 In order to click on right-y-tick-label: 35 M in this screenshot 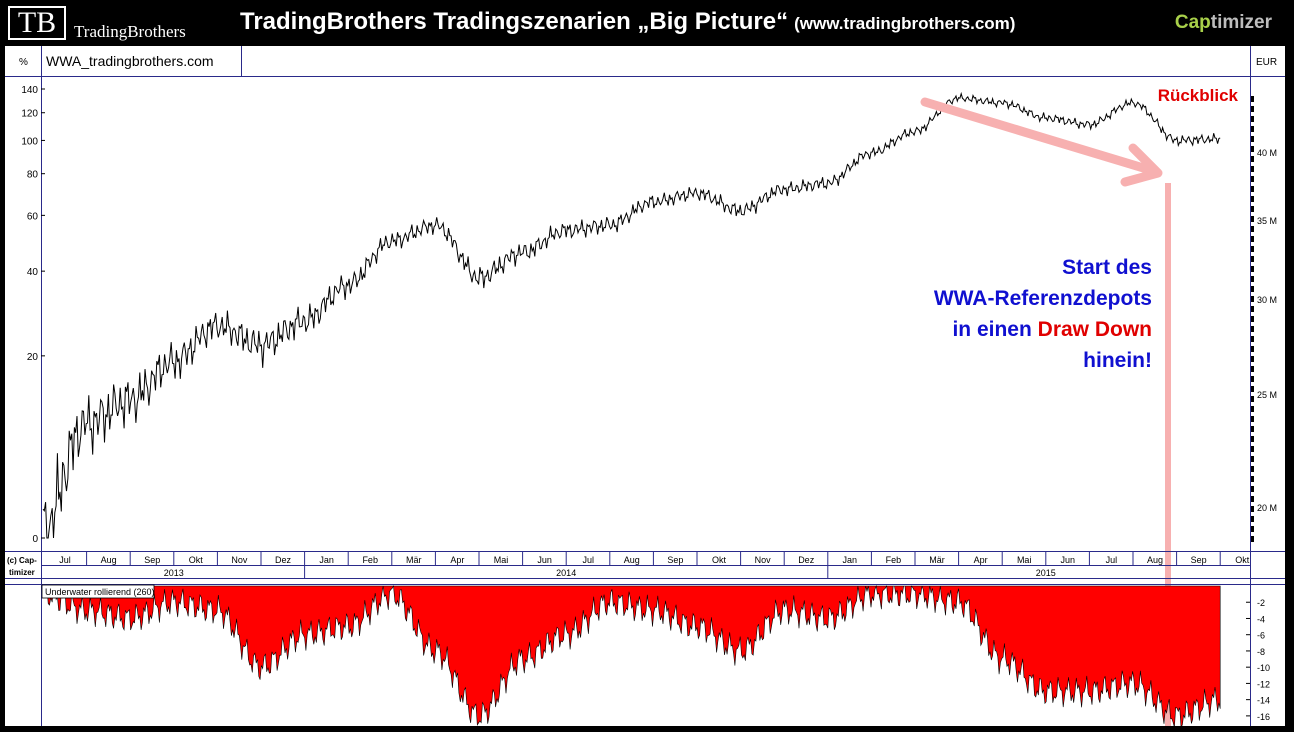, I will do `click(1267, 221)`.